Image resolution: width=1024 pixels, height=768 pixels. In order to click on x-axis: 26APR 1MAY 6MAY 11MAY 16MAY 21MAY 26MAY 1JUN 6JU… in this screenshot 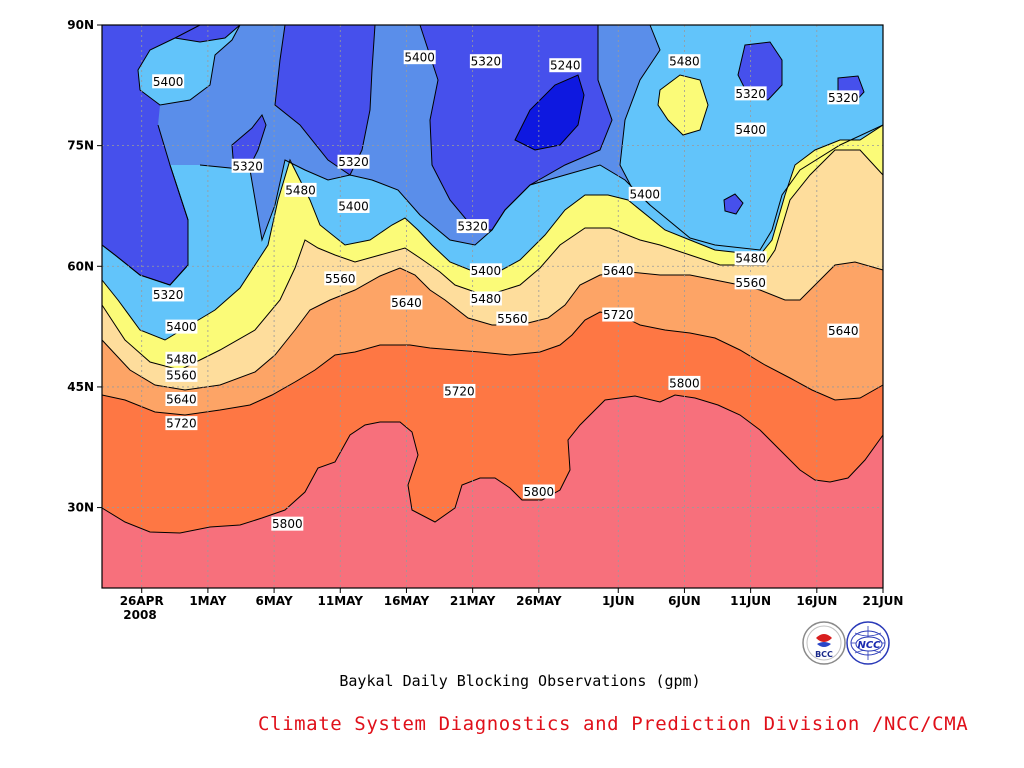, I will do `click(511, 598)`.